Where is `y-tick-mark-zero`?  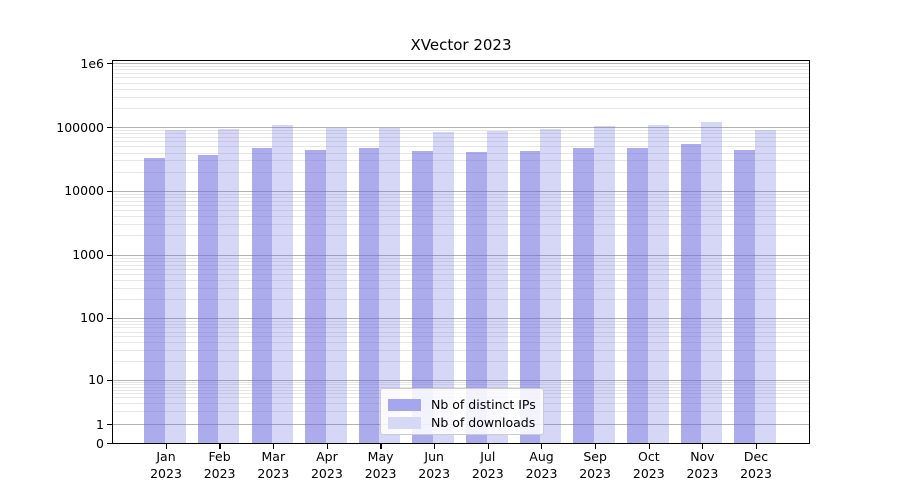 y-tick-mark-zero is located at coordinates (109, 444).